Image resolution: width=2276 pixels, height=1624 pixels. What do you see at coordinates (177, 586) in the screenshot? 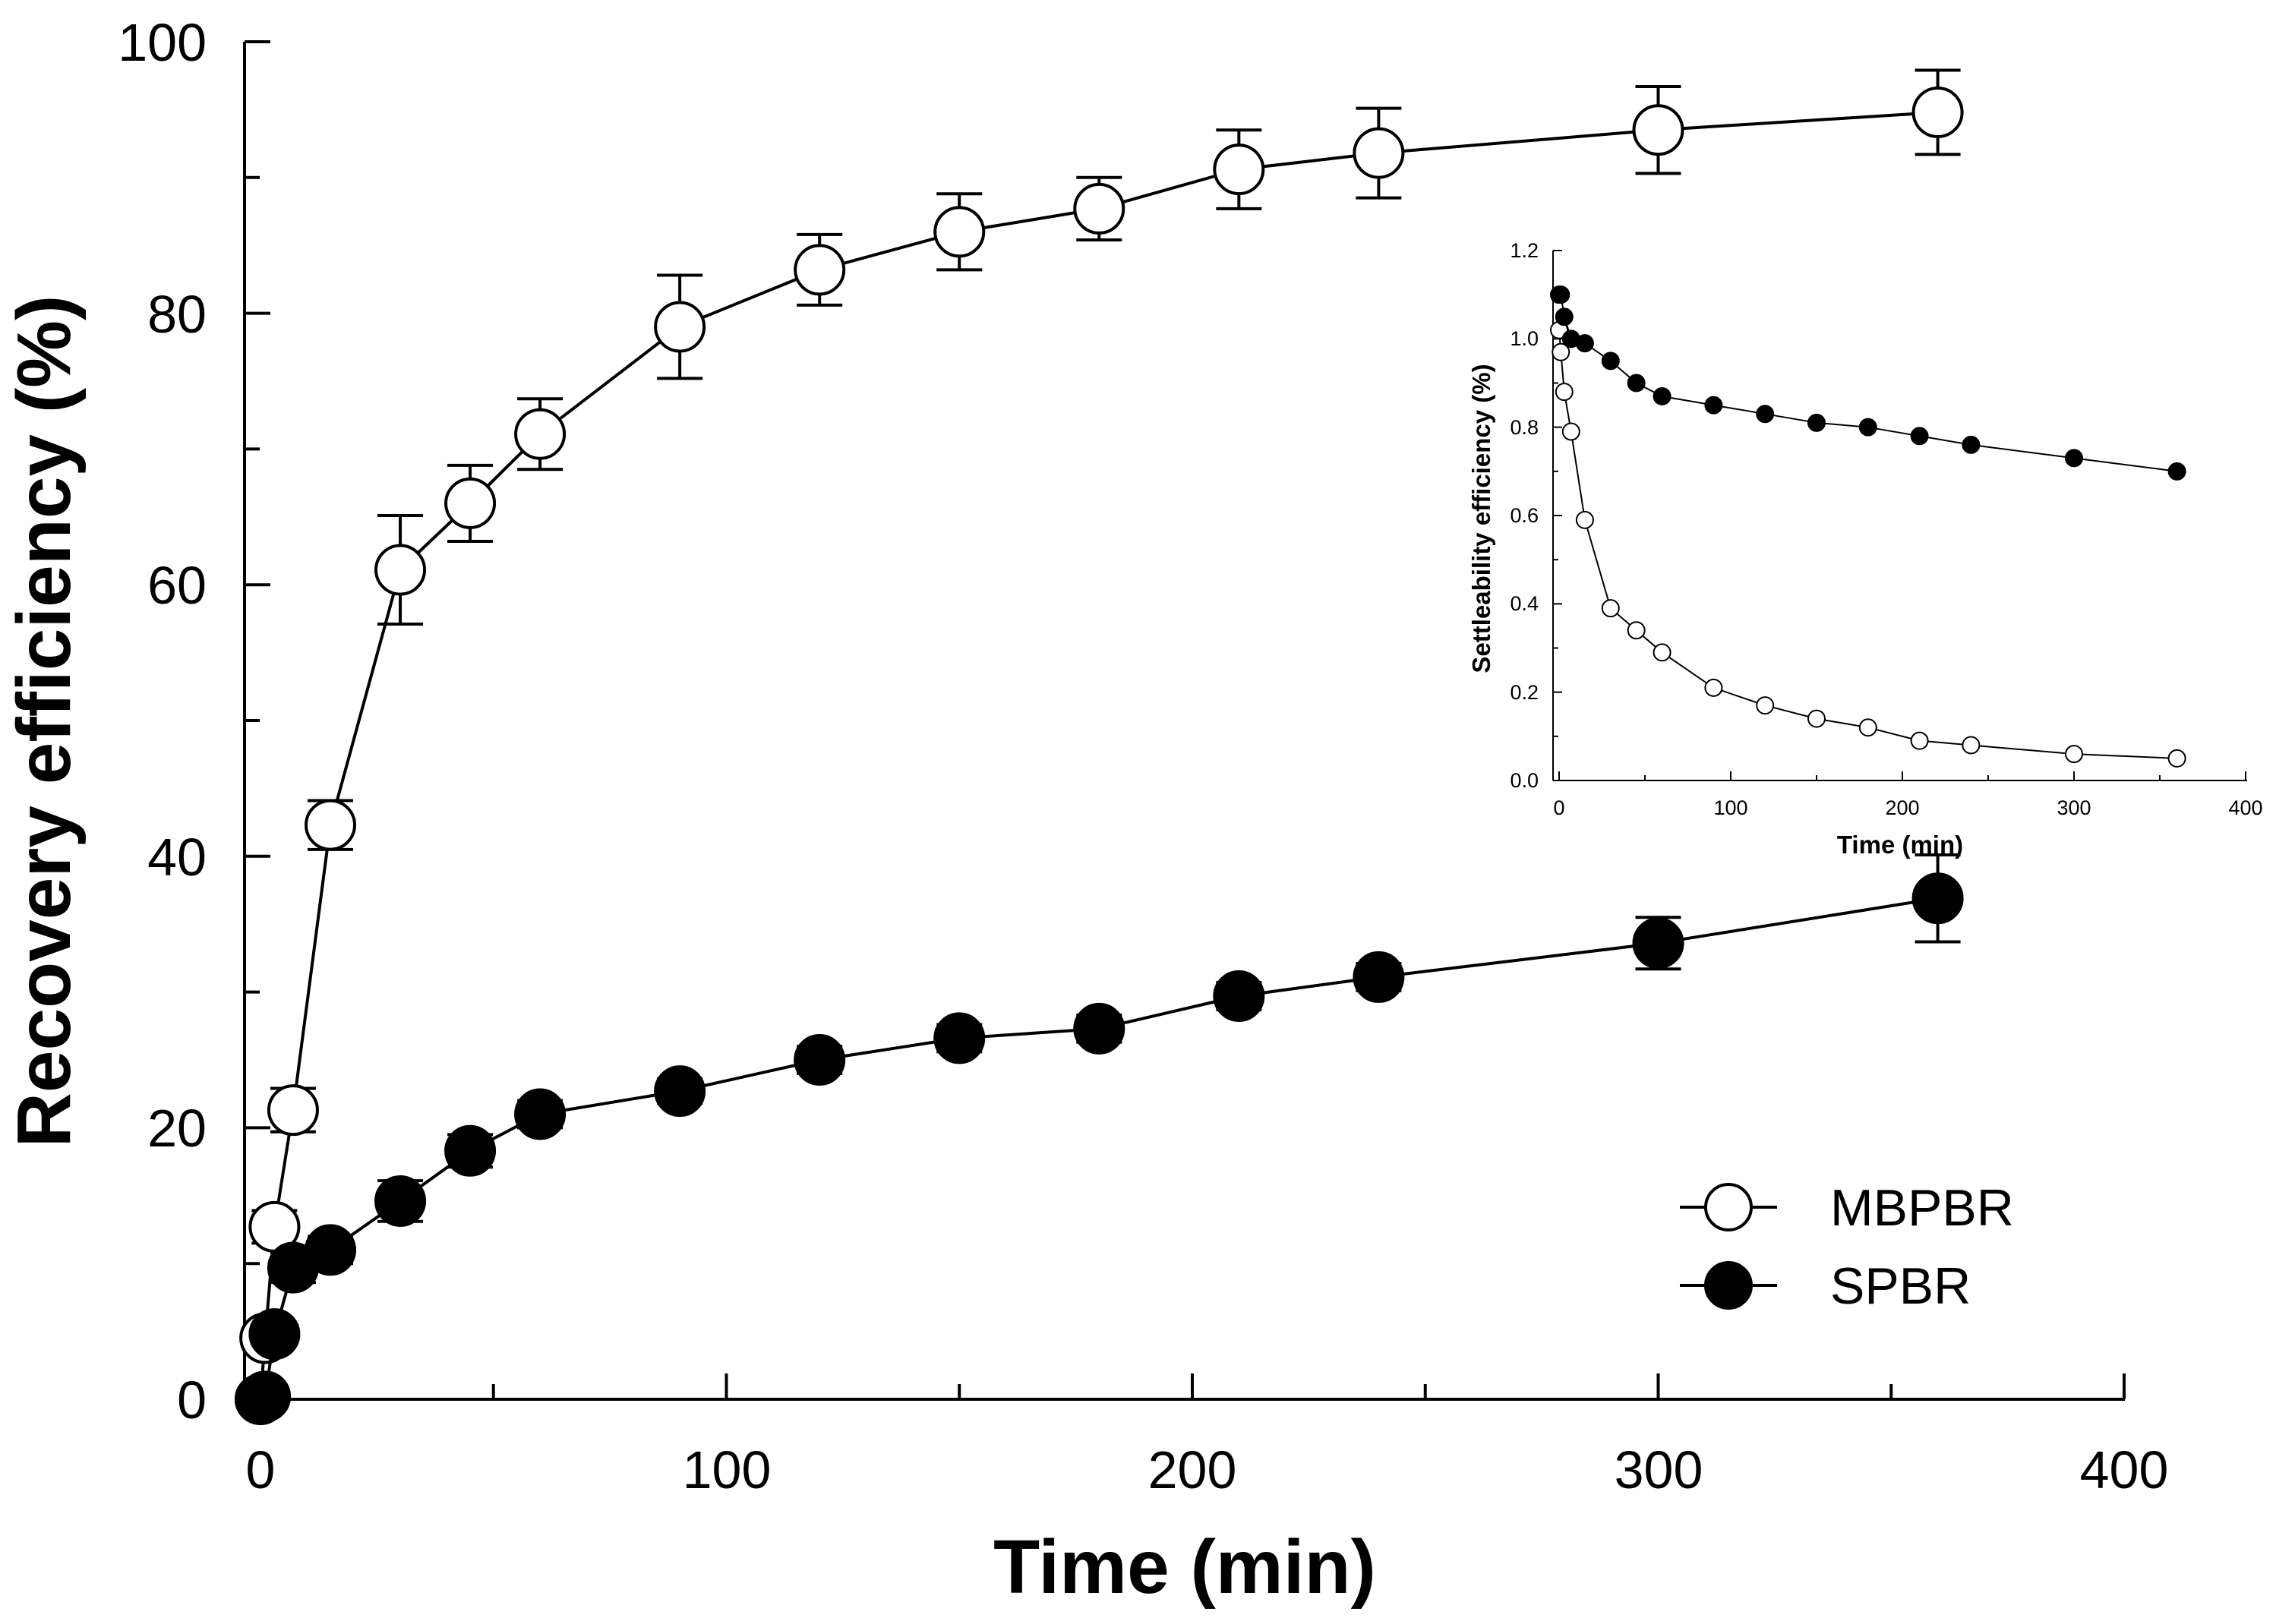
I see `main-y-tick-label-60: 60` at bounding box center [177, 586].